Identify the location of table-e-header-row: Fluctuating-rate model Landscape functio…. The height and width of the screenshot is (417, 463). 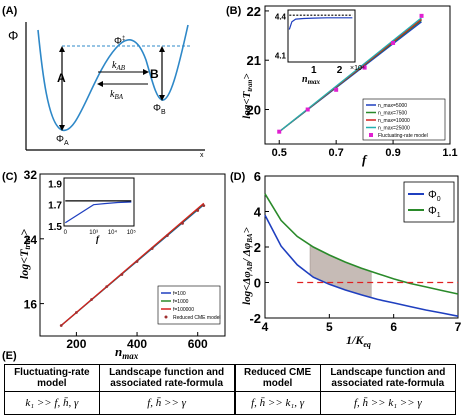
(230, 378).